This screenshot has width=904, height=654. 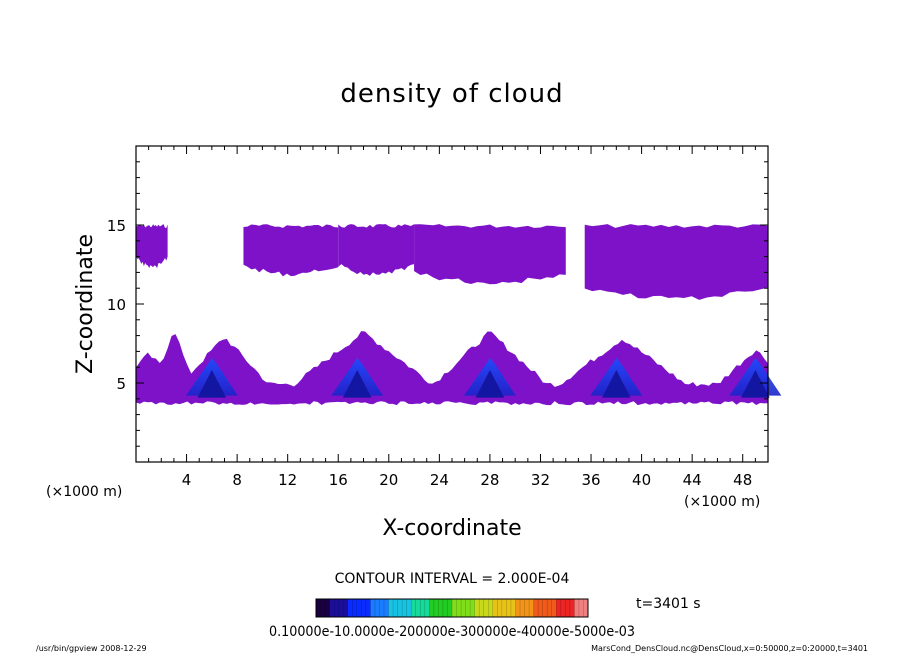 What do you see at coordinates (121, 384) in the screenshot?
I see `y-tick-label: 5` at bounding box center [121, 384].